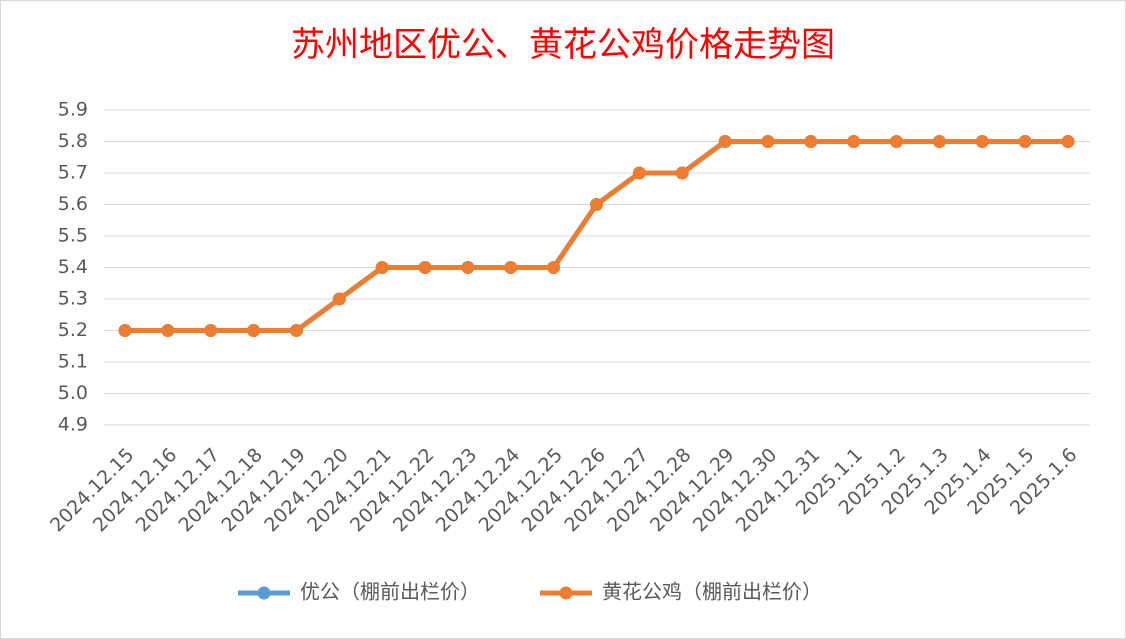 The width and height of the screenshot is (1126, 639). Describe the element at coordinates (73, 110) in the screenshot. I see `y-tick-label: 5.9` at that location.